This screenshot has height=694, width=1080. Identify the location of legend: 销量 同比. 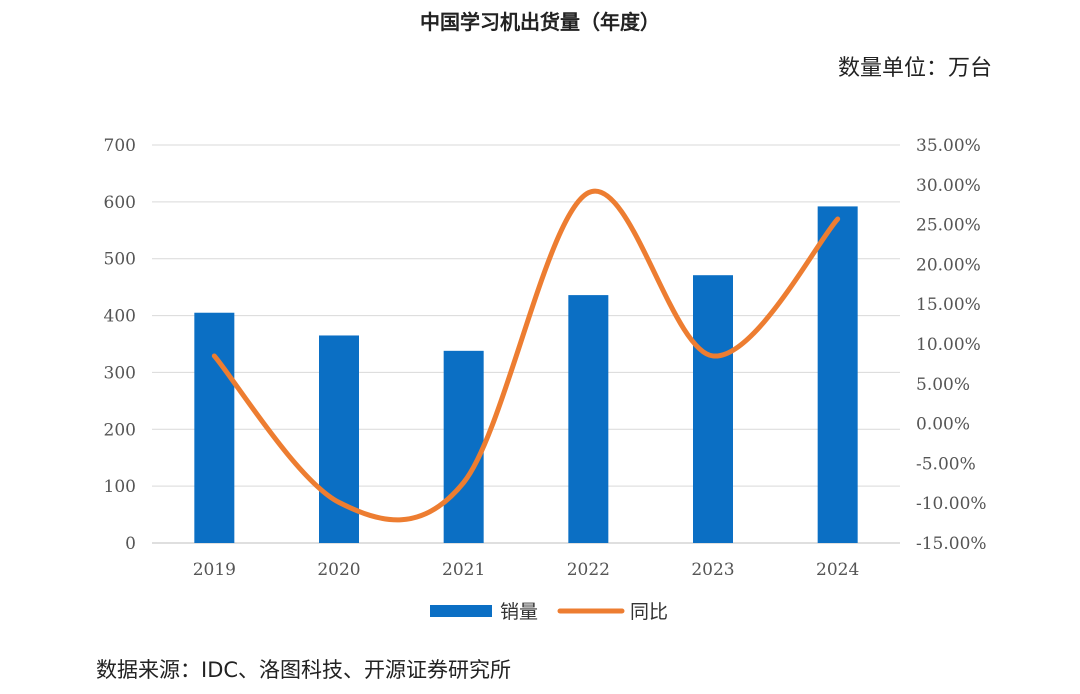
(549, 612).